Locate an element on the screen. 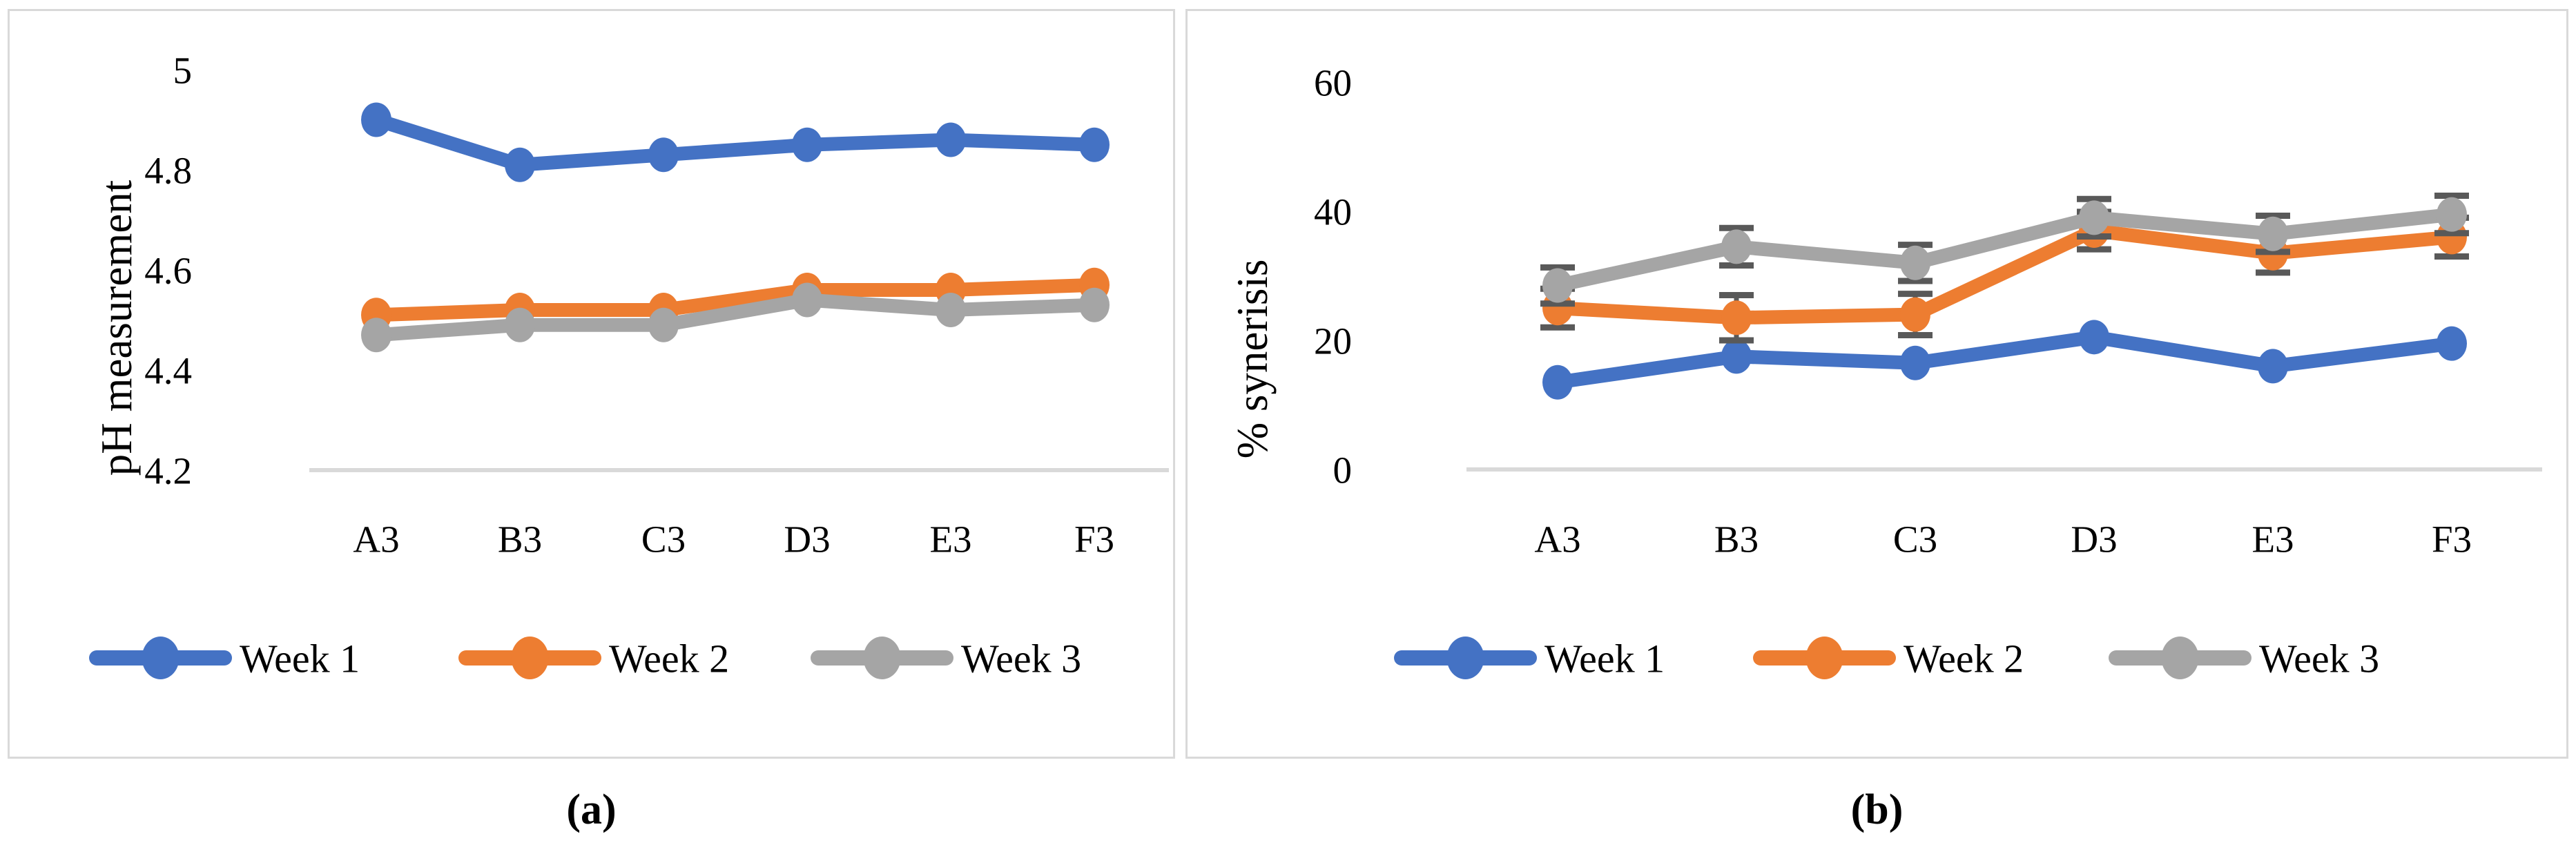 The width and height of the screenshot is (2576, 845). y-axis-title: % synerisis is located at coordinates (1253, 359).